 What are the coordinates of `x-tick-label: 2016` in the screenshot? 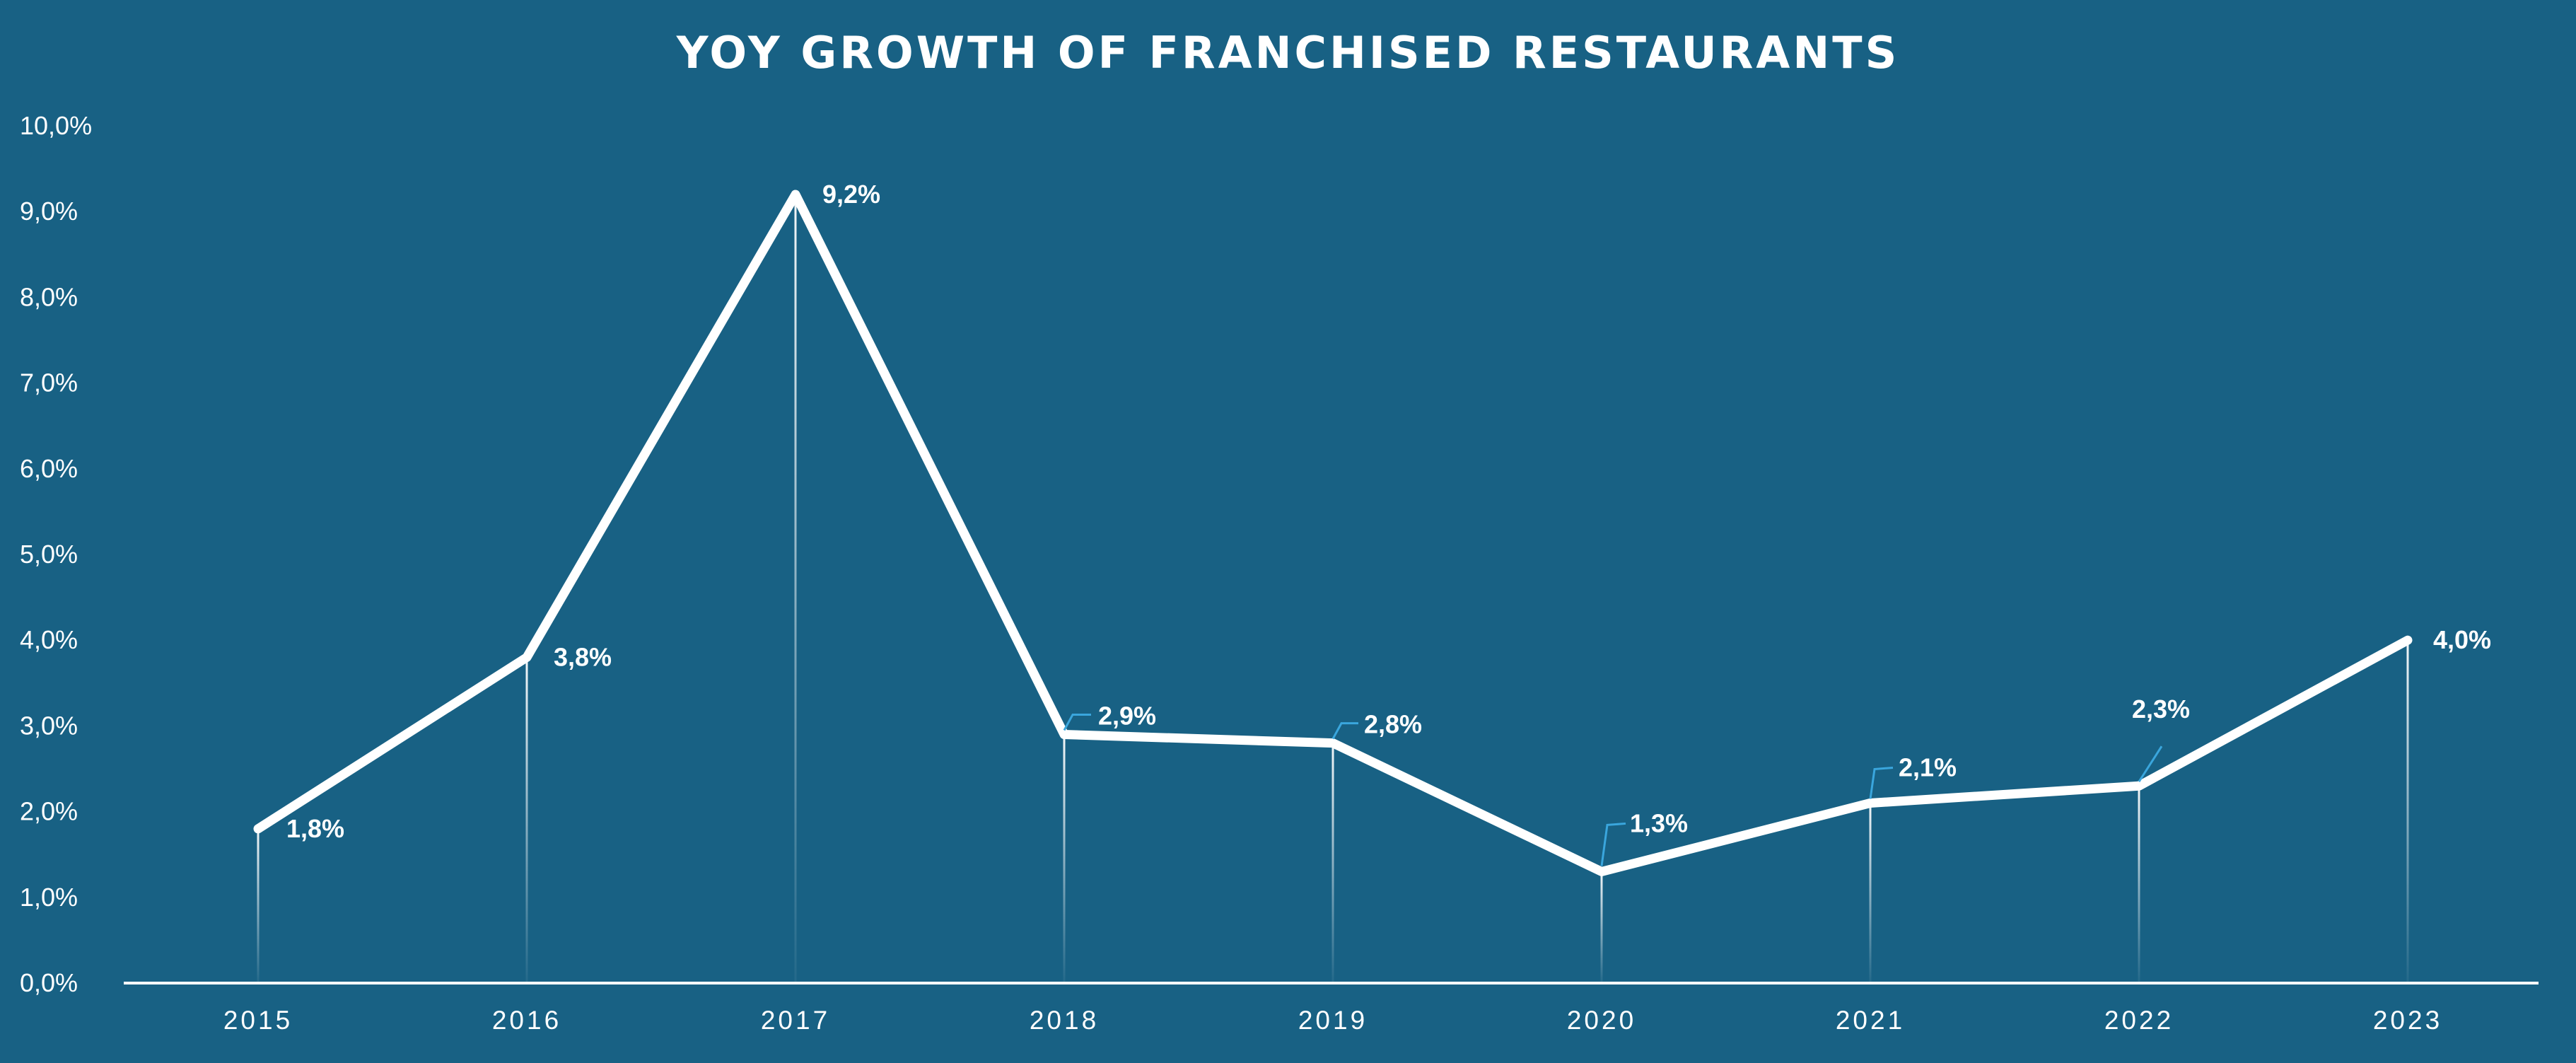 It's located at (526, 1020).